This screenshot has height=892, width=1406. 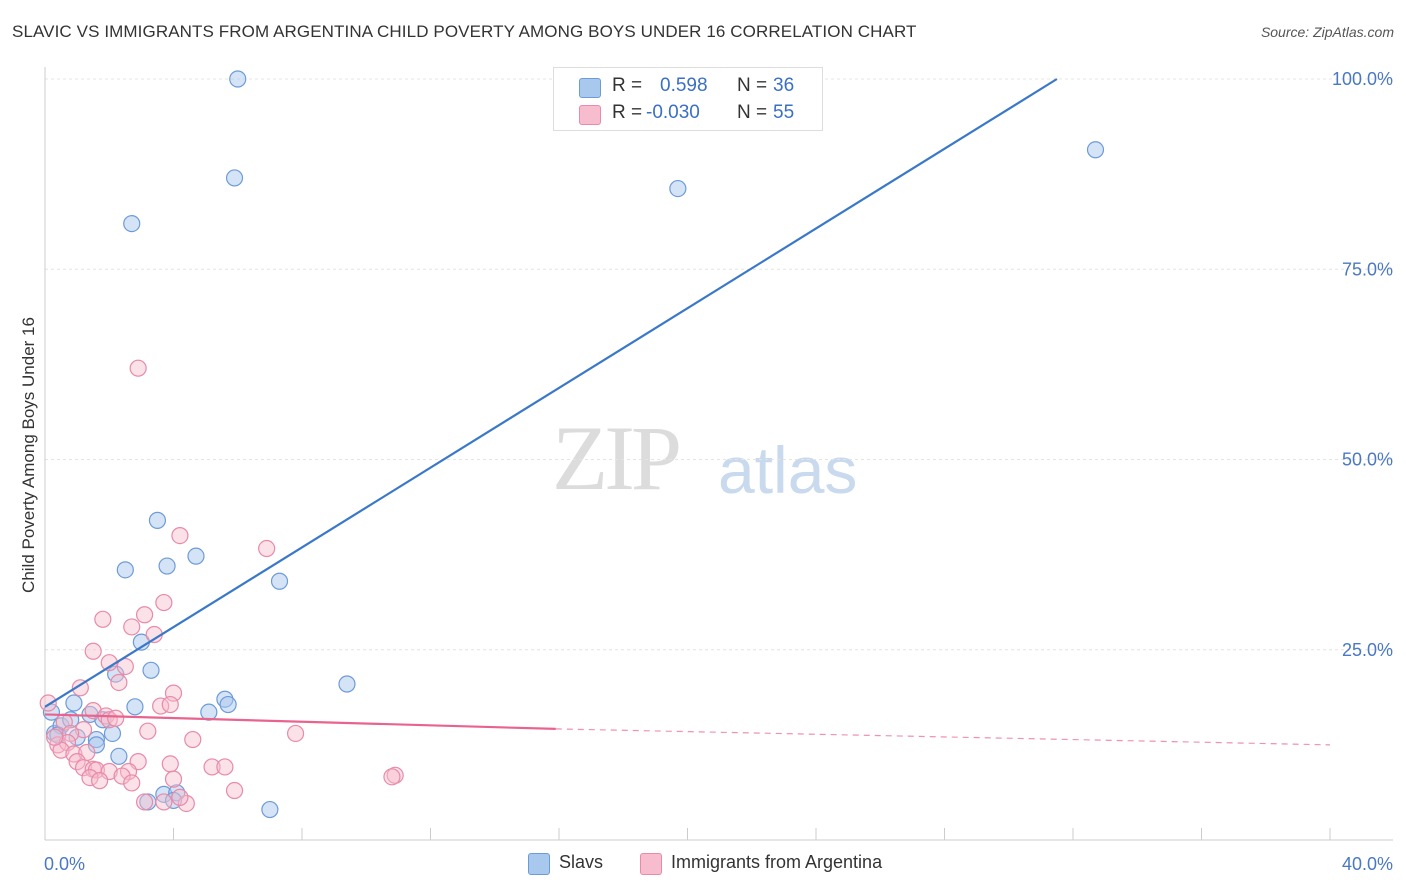 I want to click on y-tick-label: 50.0%, so click(x=1367, y=460).